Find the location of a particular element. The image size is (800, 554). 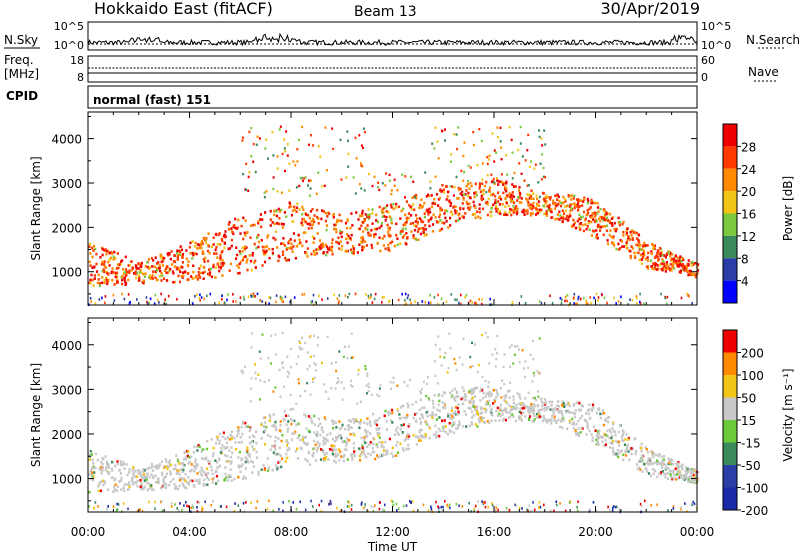

nsearch-label: N.Search is located at coordinates (773, 40).